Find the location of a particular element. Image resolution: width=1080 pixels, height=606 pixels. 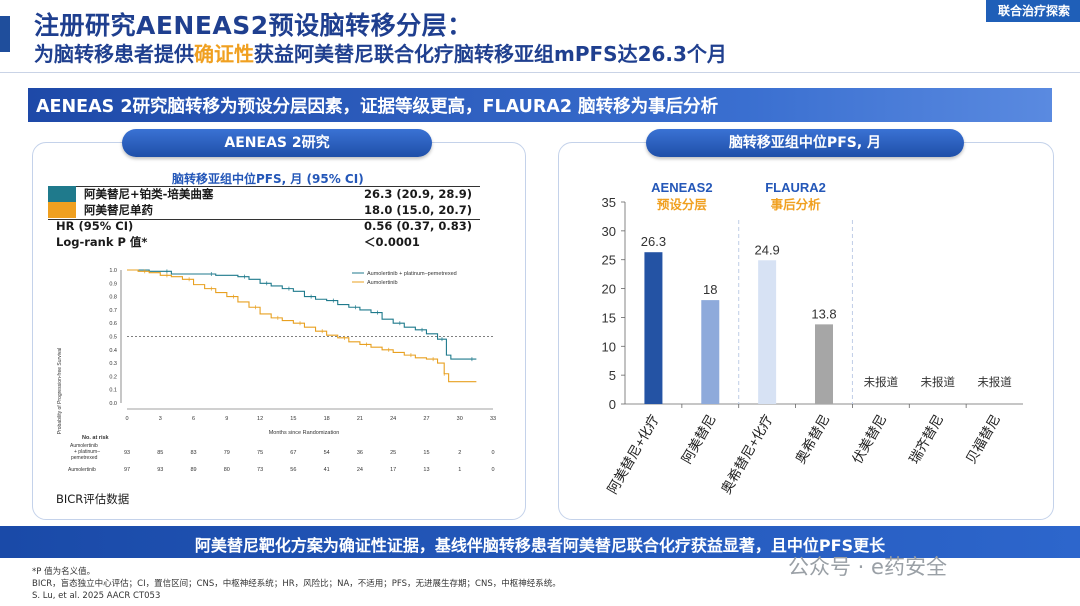

bar-category-label: 瑞齐替尼 is located at coordinates (926, 439).